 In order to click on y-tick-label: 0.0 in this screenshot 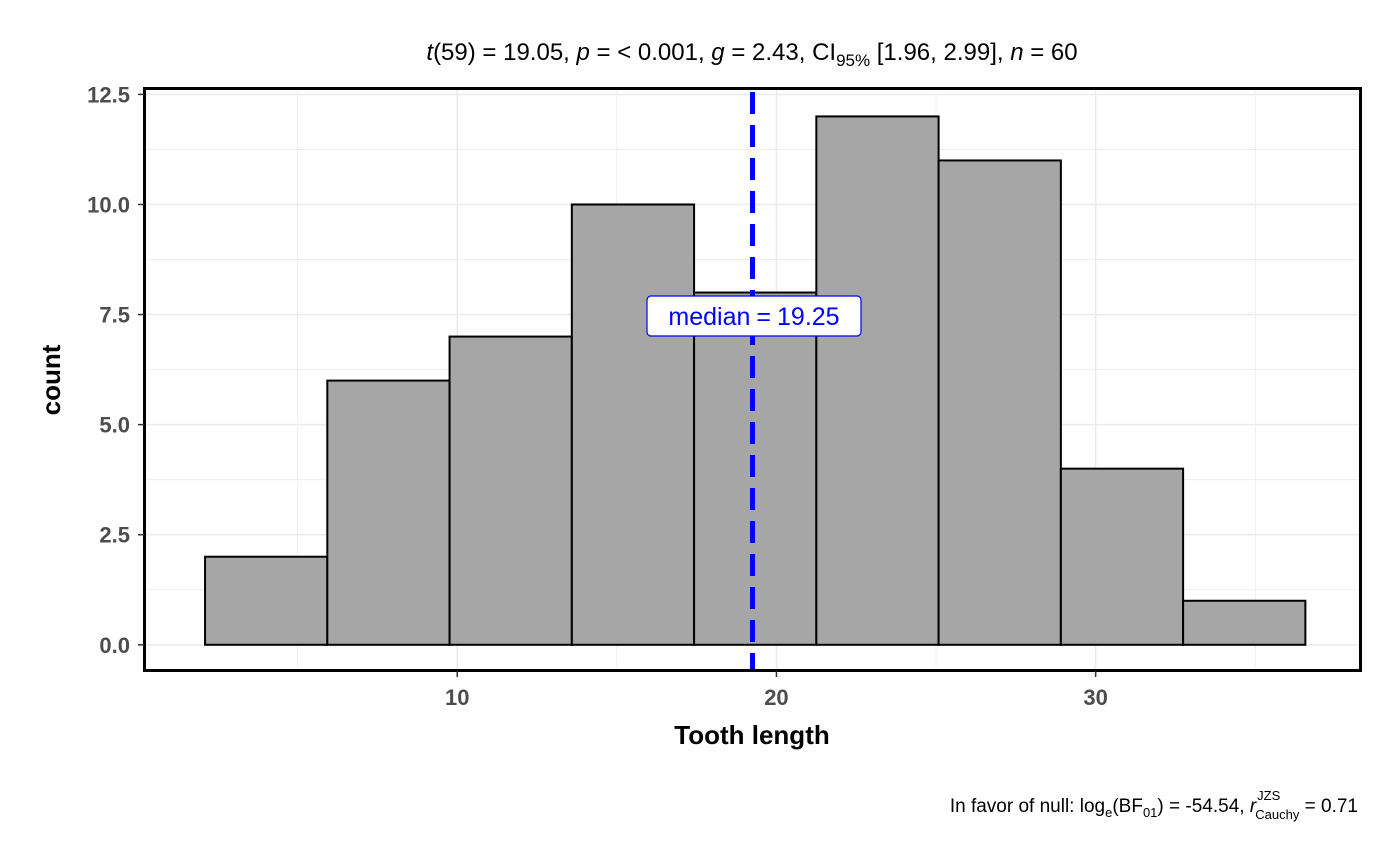, I will do `click(114, 645)`.